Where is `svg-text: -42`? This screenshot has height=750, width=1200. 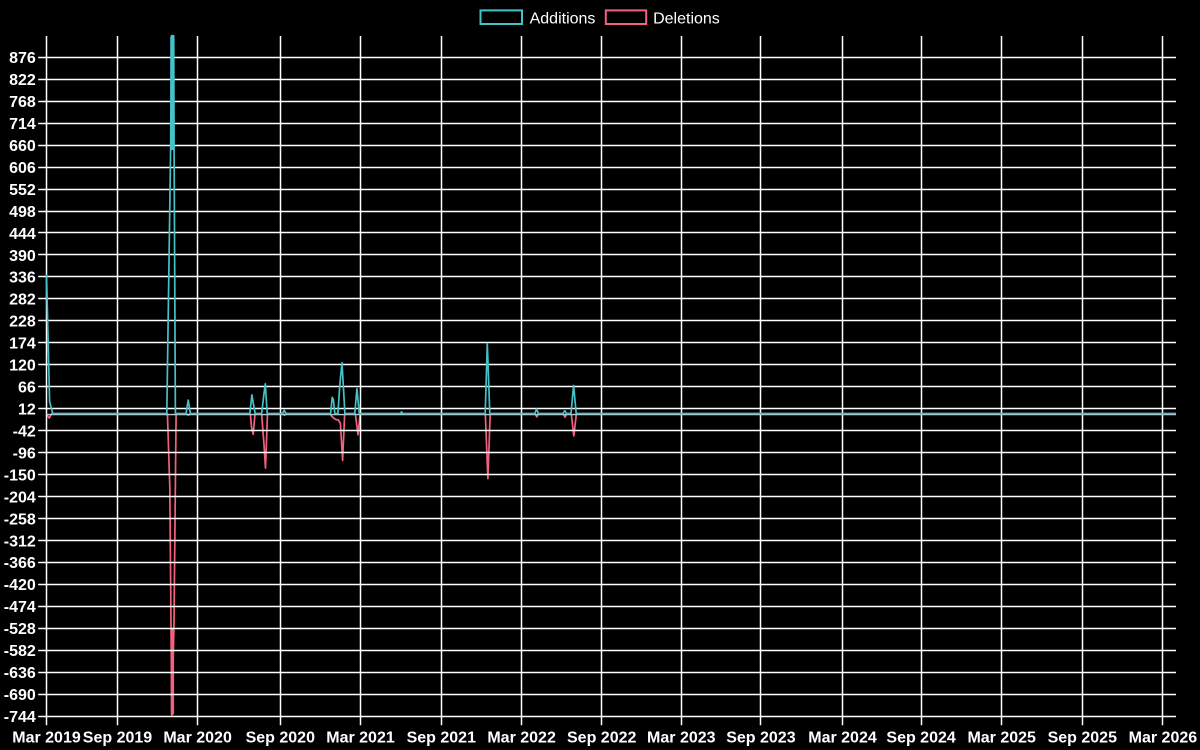
svg-text: -42 is located at coordinates (24, 431).